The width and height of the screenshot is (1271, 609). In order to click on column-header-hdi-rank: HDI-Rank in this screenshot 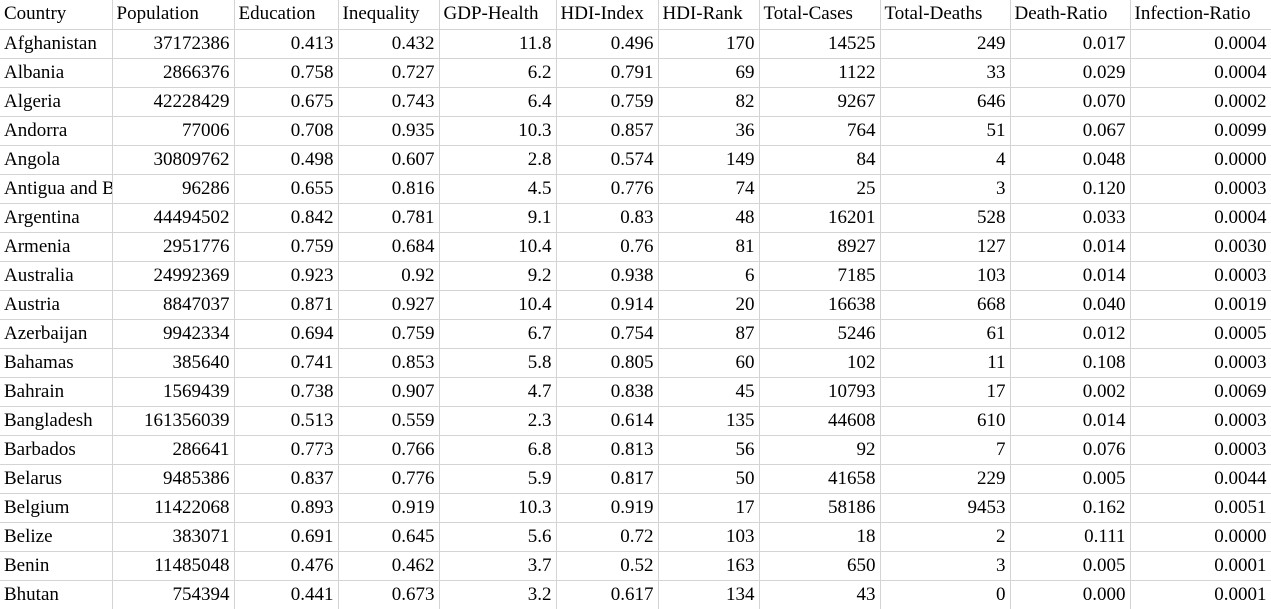, I will do `click(708, 15)`.